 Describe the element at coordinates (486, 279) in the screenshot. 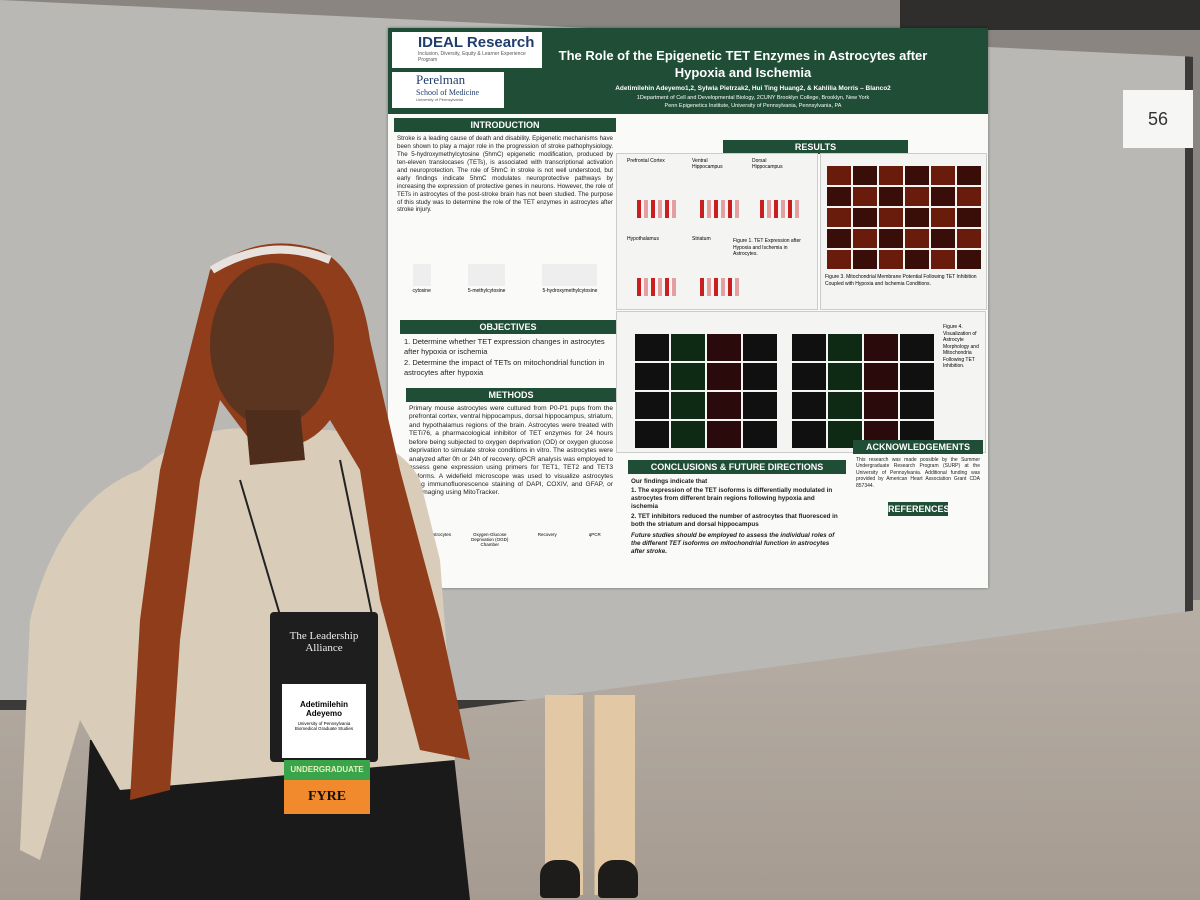

I see `diagram-label: 5-methylcytosine` at that location.